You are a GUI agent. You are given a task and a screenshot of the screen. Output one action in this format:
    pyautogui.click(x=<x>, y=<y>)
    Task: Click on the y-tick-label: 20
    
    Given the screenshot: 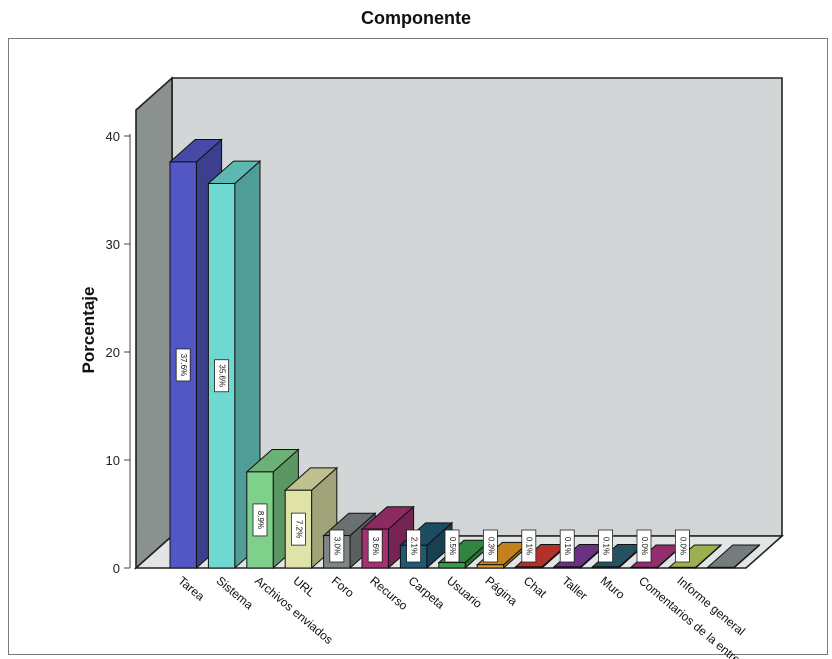 What is the action you would take?
    pyautogui.click(x=113, y=352)
    